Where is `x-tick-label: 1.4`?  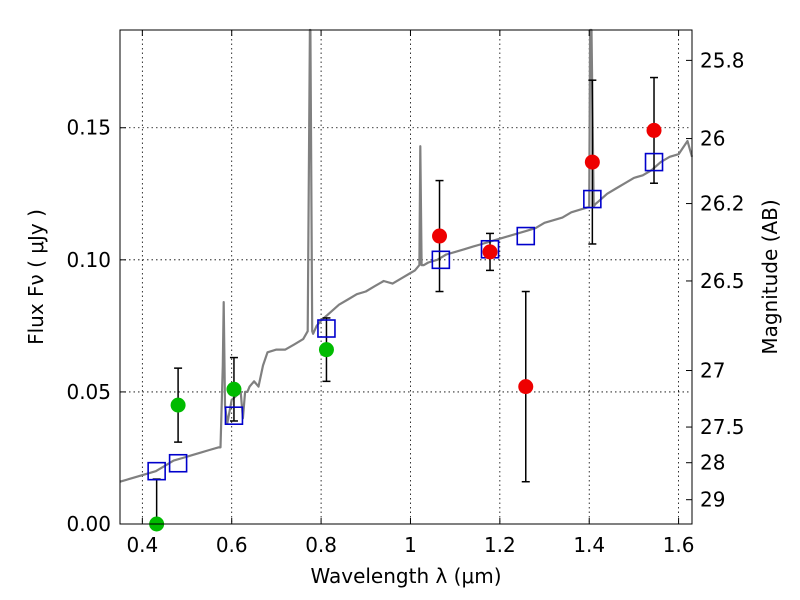 x-tick-label: 1.4 is located at coordinates (589, 545).